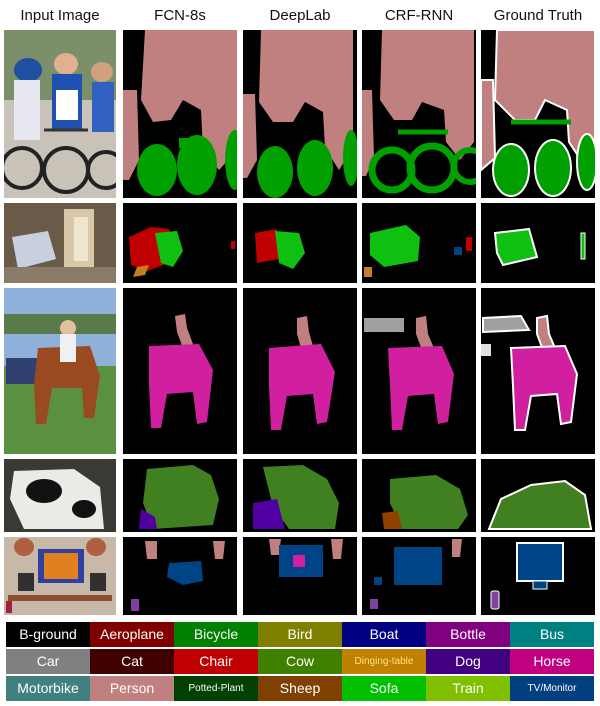 The height and width of the screenshot is (706, 600). What do you see at coordinates (468, 661) in the screenshot?
I see `legend-item-dog: Dog` at bounding box center [468, 661].